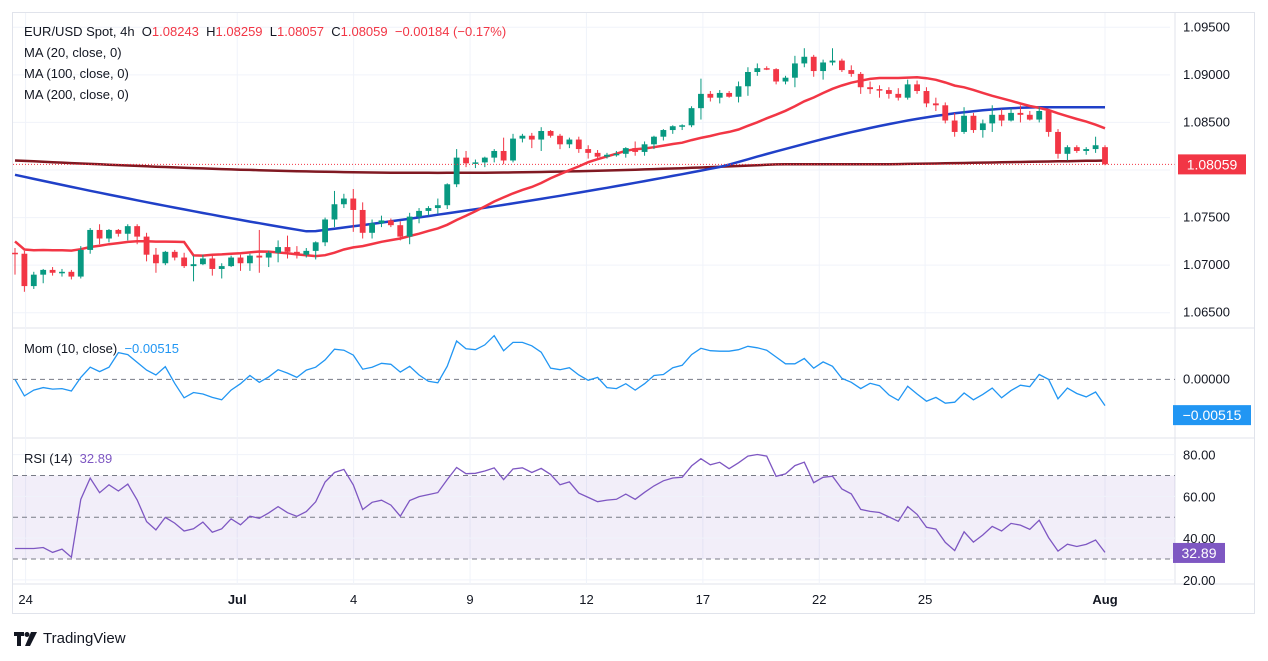 This screenshot has height=661, width=1268. What do you see at coordinates (1206, 26) in the screenshot?
I see `price-tick-label: 1.09500` at bounding box center [1206, 26].